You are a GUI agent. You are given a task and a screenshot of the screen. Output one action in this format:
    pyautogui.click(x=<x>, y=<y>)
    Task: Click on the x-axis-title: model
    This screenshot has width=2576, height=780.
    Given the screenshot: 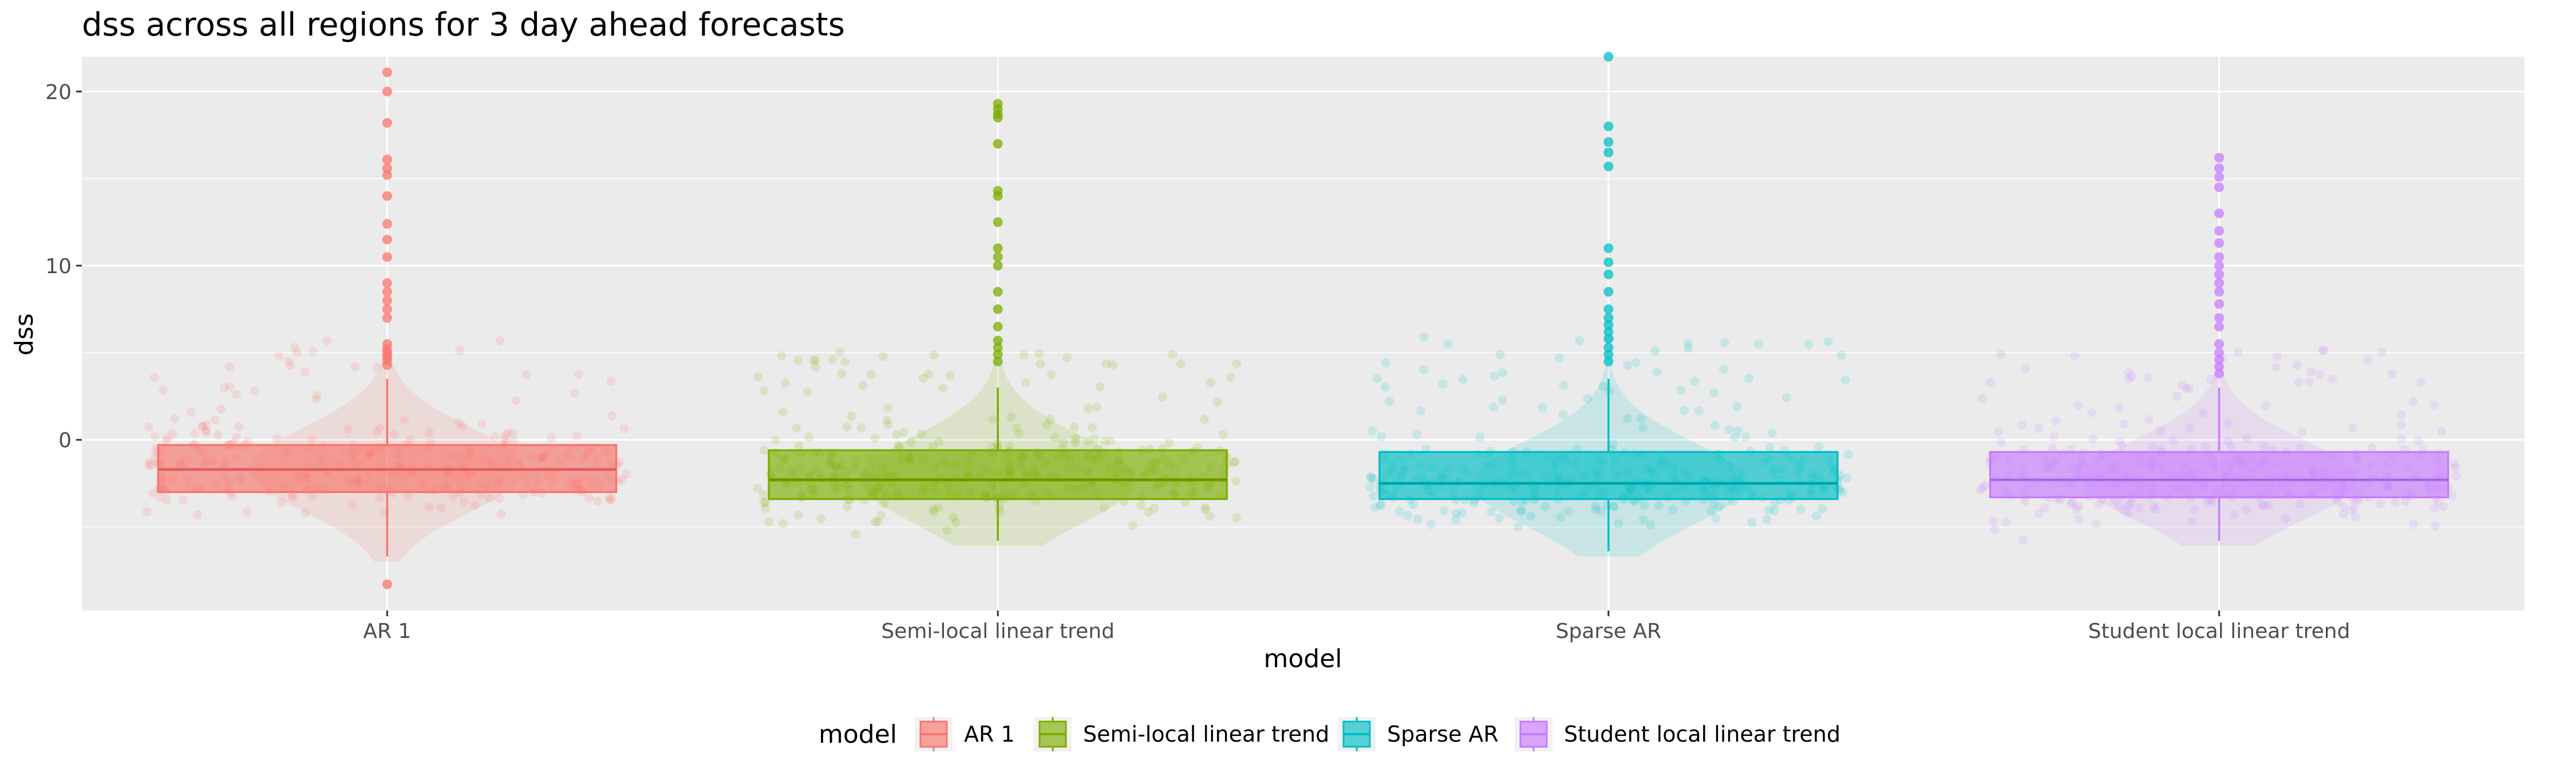 What is the action you would take?
    pyautogui.click(x=1302, y=658)
    